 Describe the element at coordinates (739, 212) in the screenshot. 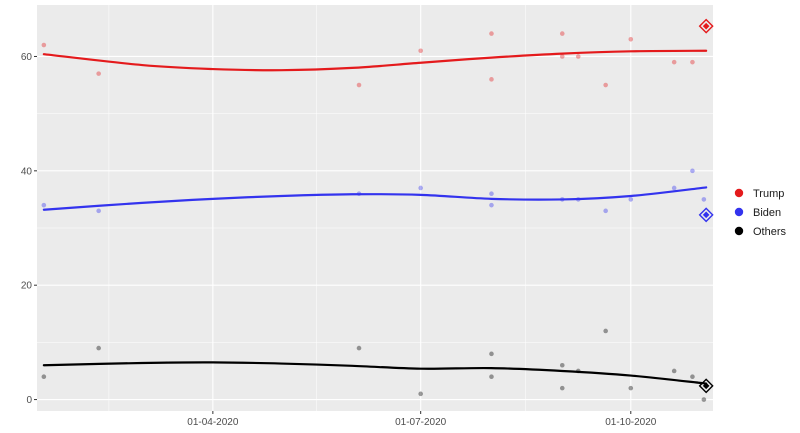

I see `legend-key-biden` at that location.